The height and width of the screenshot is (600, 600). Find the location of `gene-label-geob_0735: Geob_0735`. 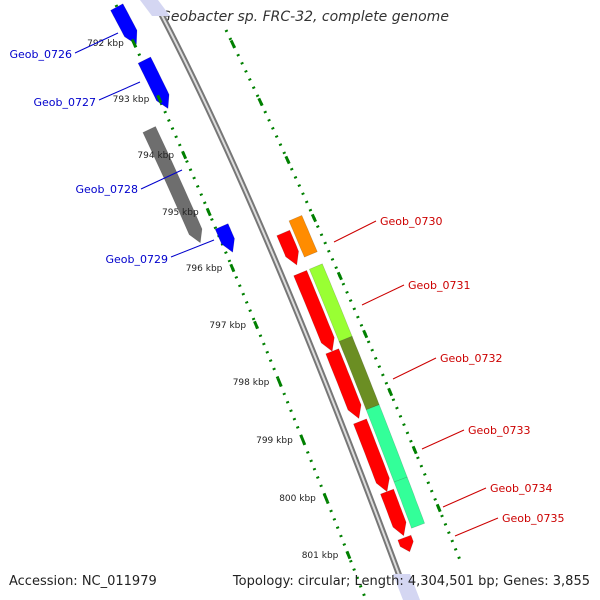

gene-label-geob_0735: Geob_0735 is located at coordinates (533, 518).